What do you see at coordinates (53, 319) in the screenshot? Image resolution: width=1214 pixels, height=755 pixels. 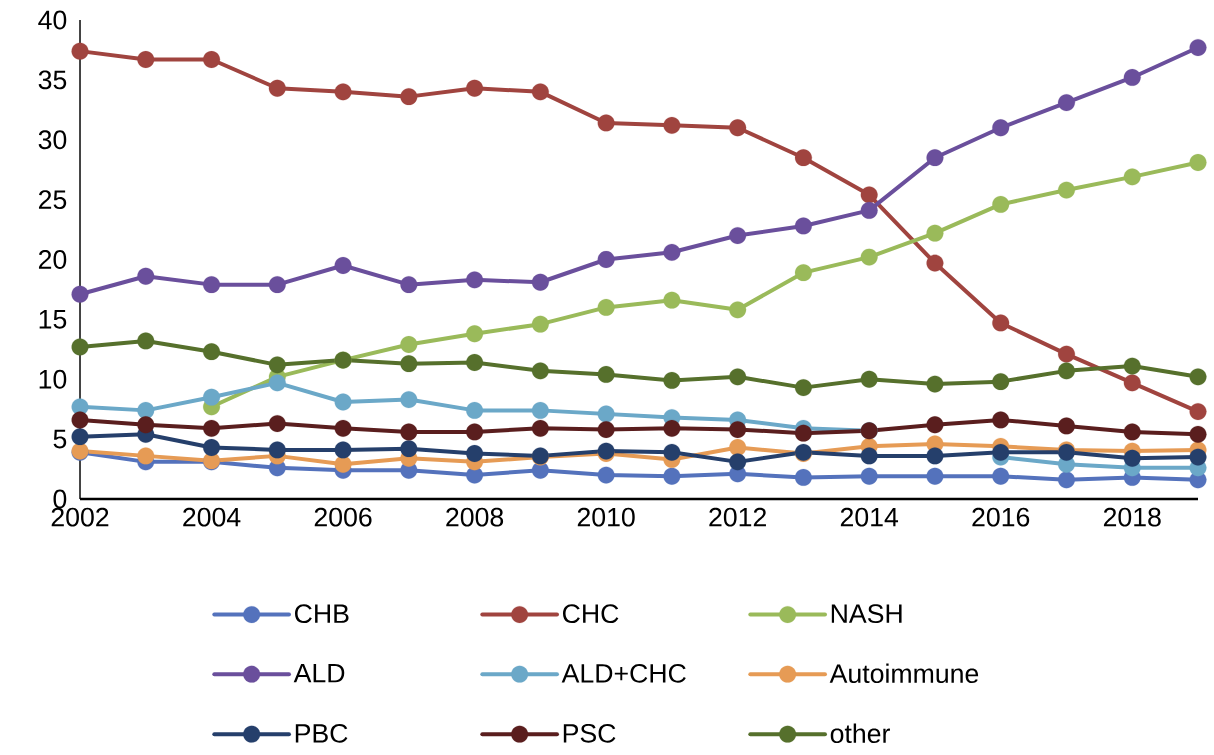 I see `y-tick-label: 15` at bounding box center [53, 319].